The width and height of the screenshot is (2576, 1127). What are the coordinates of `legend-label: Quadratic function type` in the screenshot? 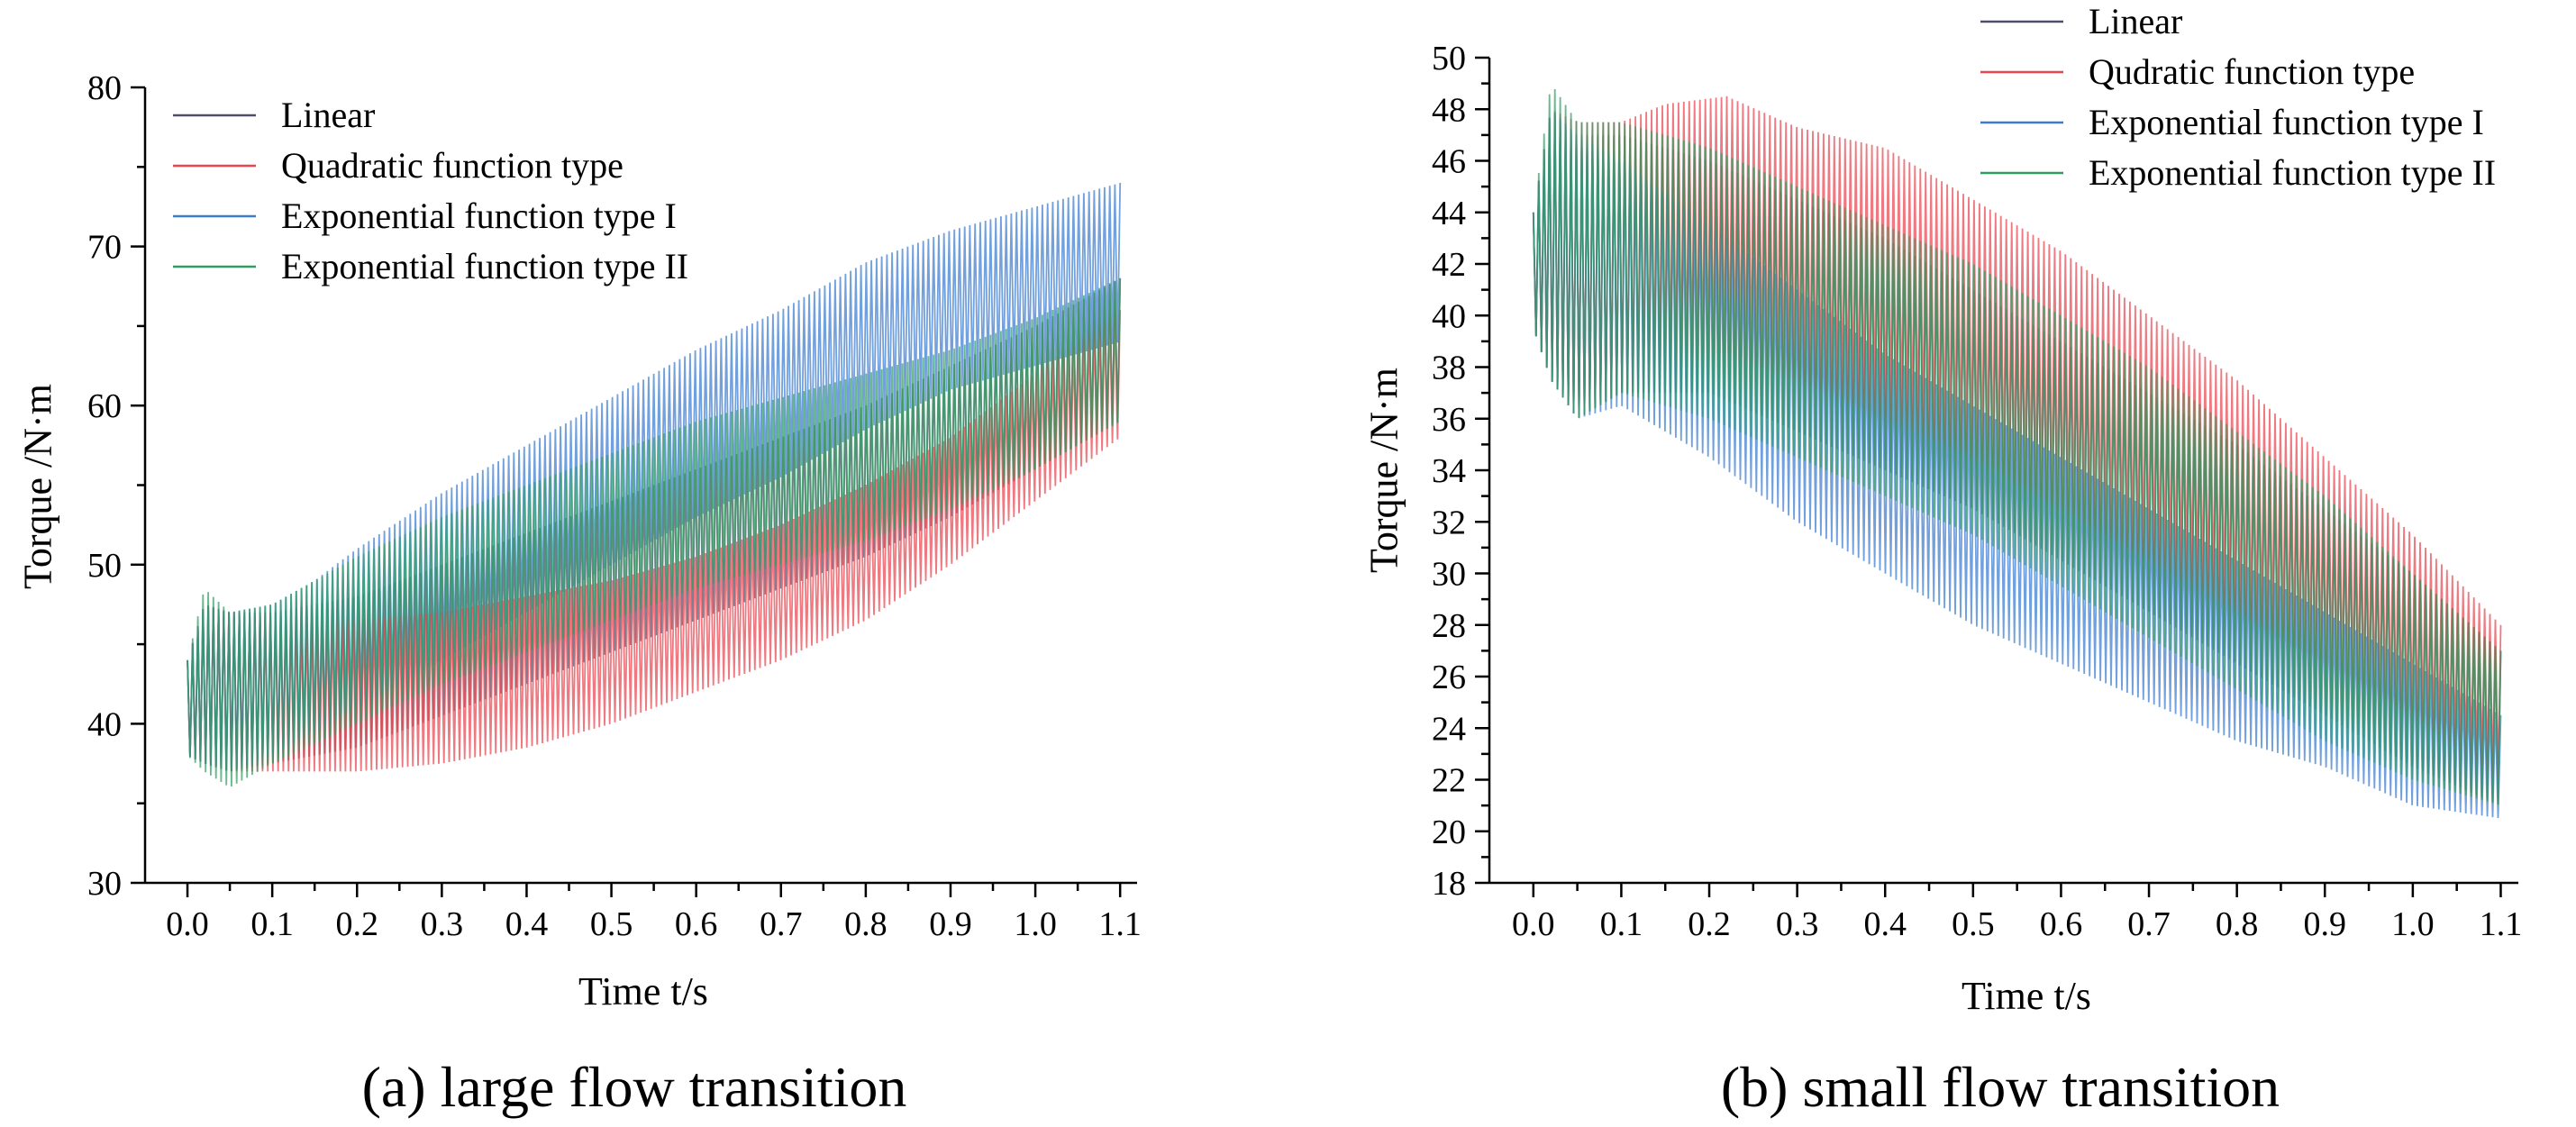 It's located at (452, 165).